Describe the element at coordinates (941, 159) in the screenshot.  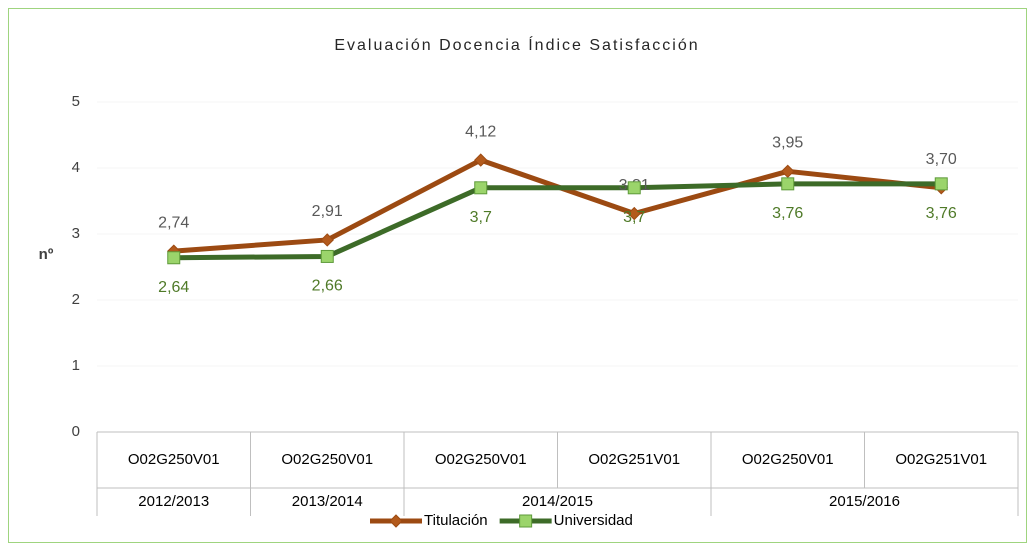
I see `data-label: 3,70` at that location.